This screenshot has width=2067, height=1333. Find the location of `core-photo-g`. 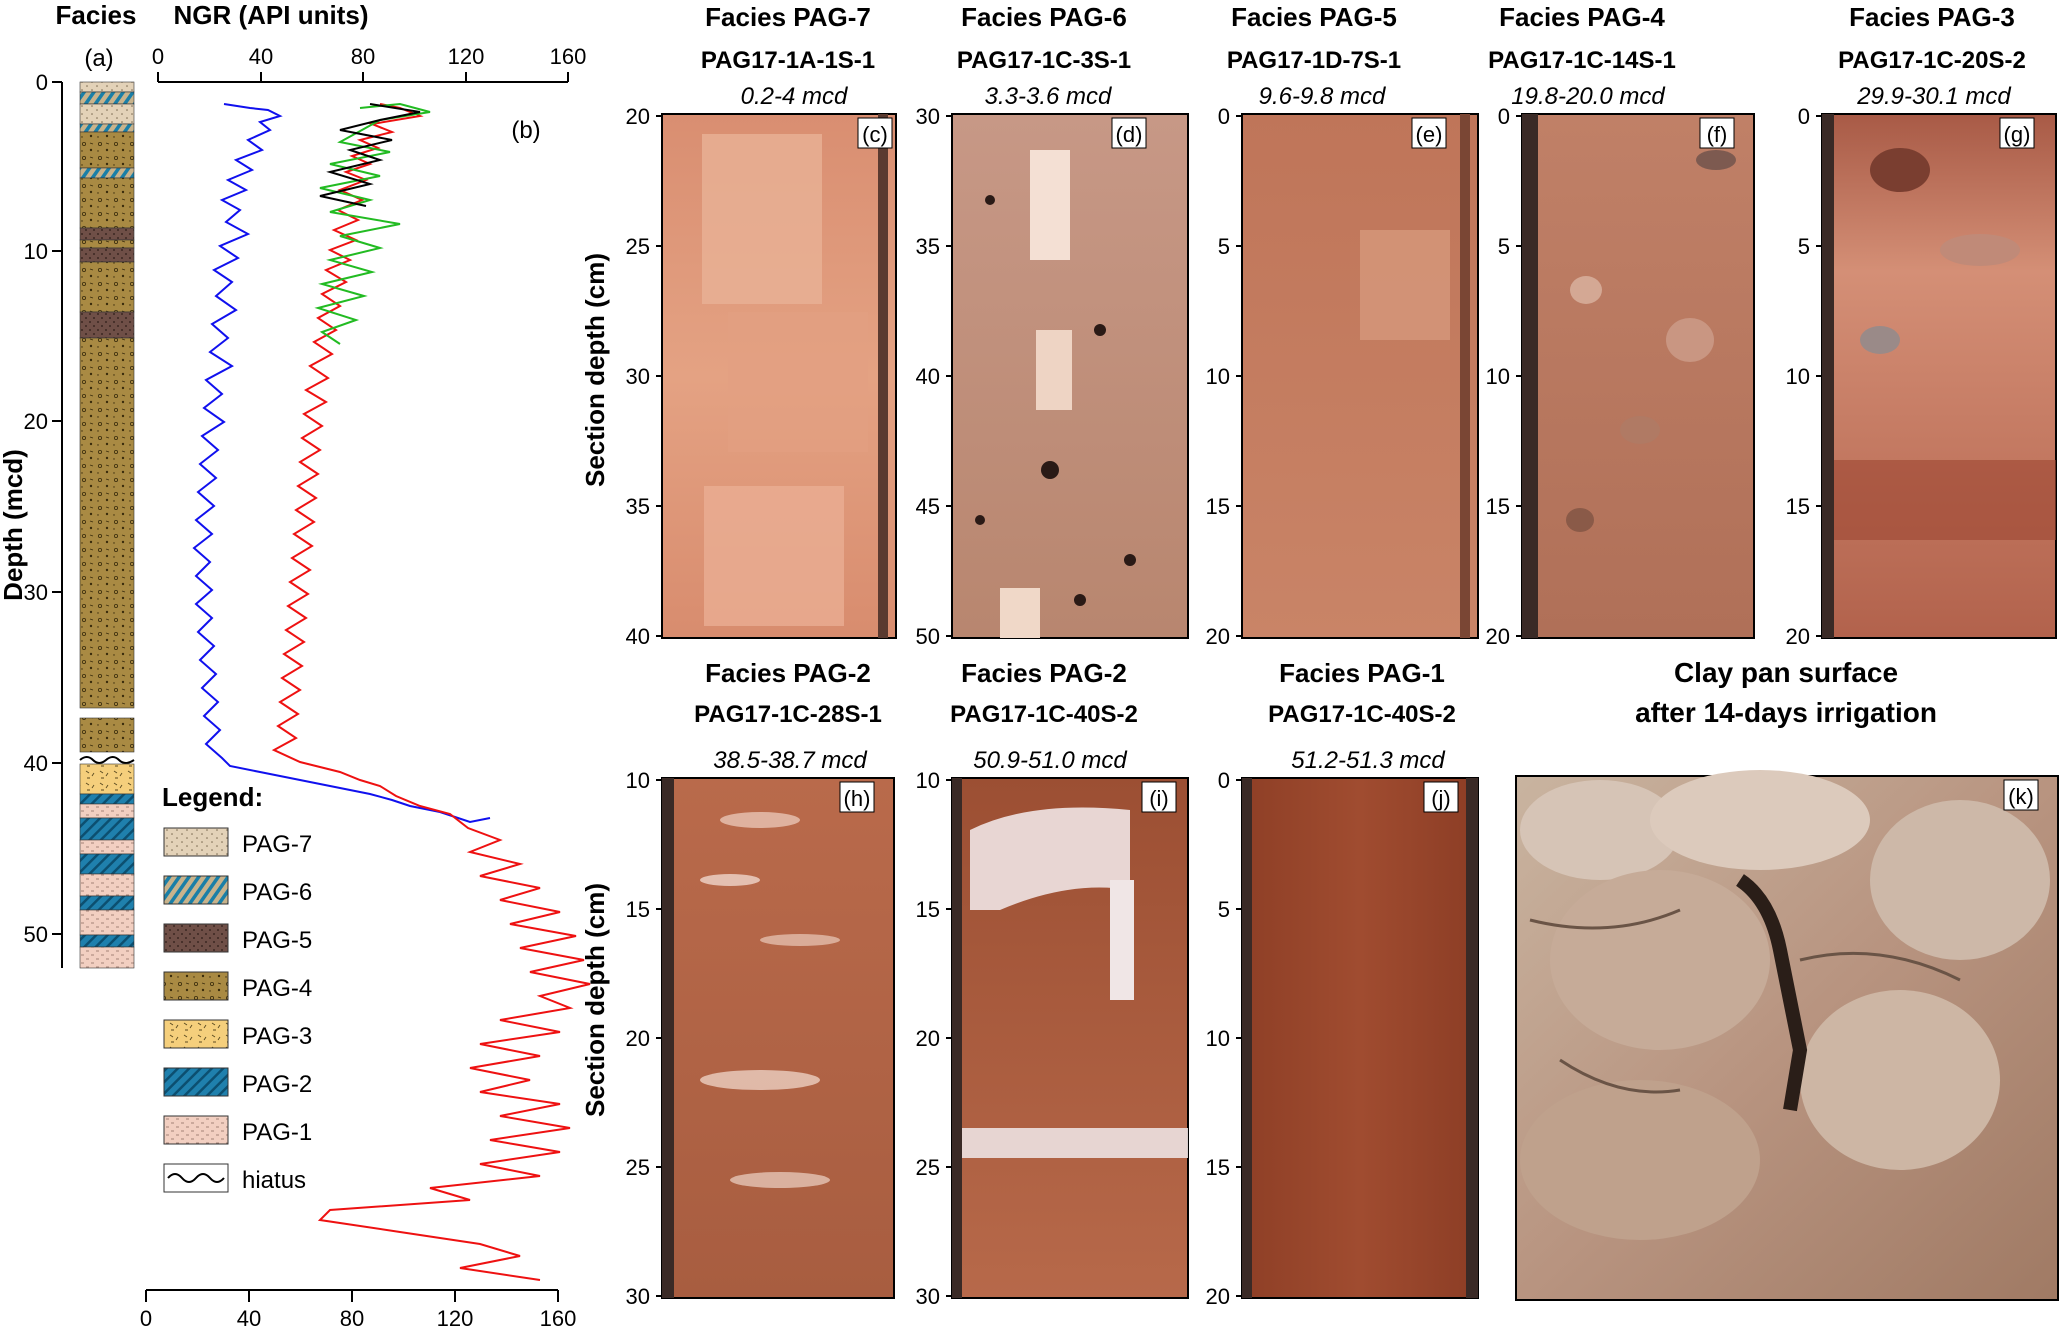

core-photo-g is located at coordinates (1939, 376).